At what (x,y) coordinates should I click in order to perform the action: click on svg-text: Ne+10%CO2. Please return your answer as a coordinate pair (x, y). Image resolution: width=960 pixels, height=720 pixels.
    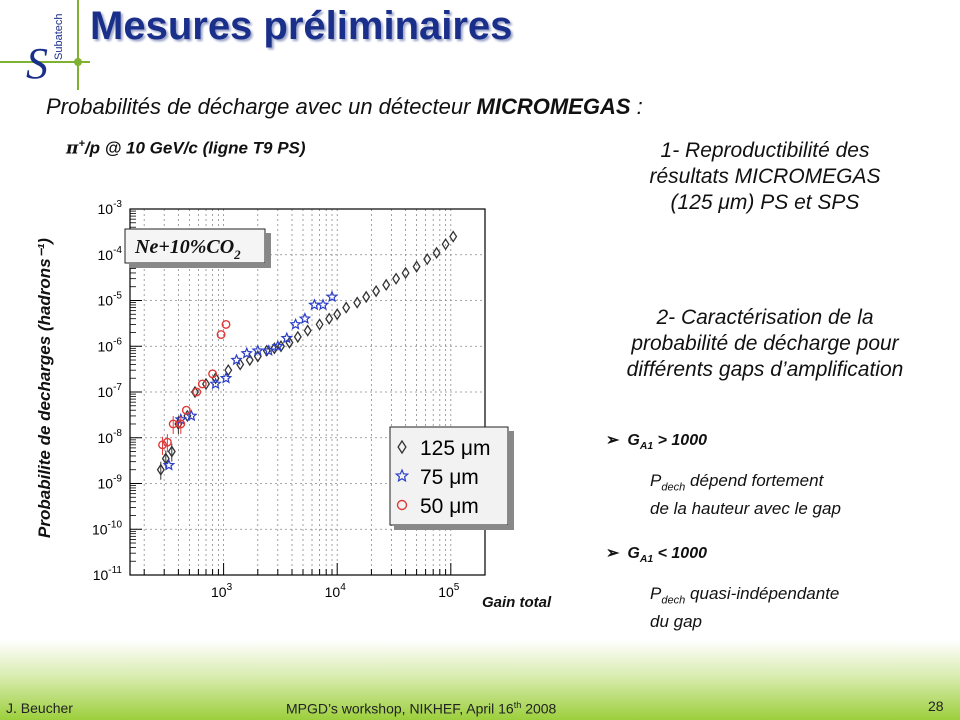
    Looking at the image, I should click on (187, 249).